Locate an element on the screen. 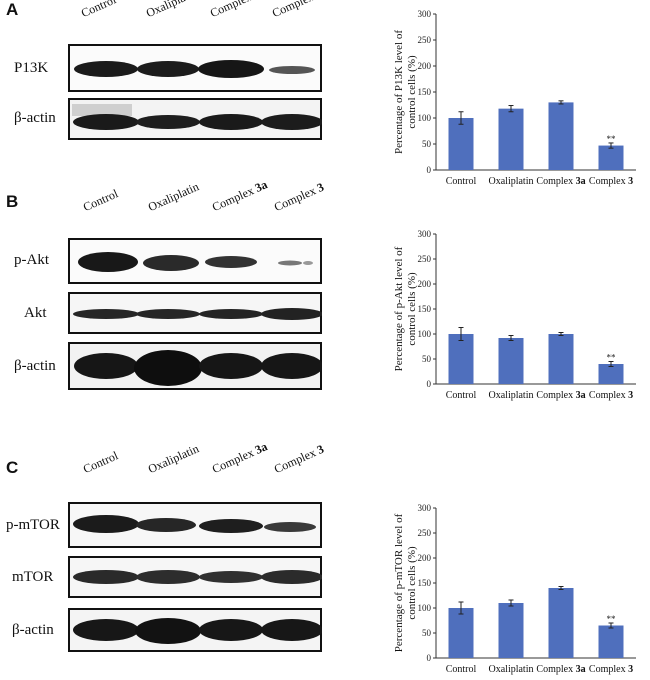  blot-row-label: P13K is located at coordinates (31, 68).